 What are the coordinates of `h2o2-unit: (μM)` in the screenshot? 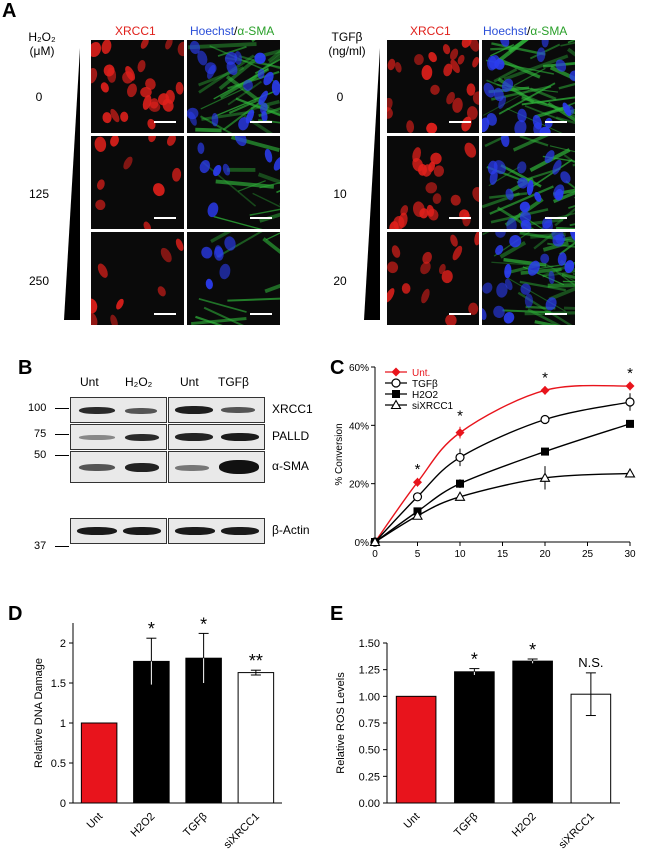 It's located at (42, 51).